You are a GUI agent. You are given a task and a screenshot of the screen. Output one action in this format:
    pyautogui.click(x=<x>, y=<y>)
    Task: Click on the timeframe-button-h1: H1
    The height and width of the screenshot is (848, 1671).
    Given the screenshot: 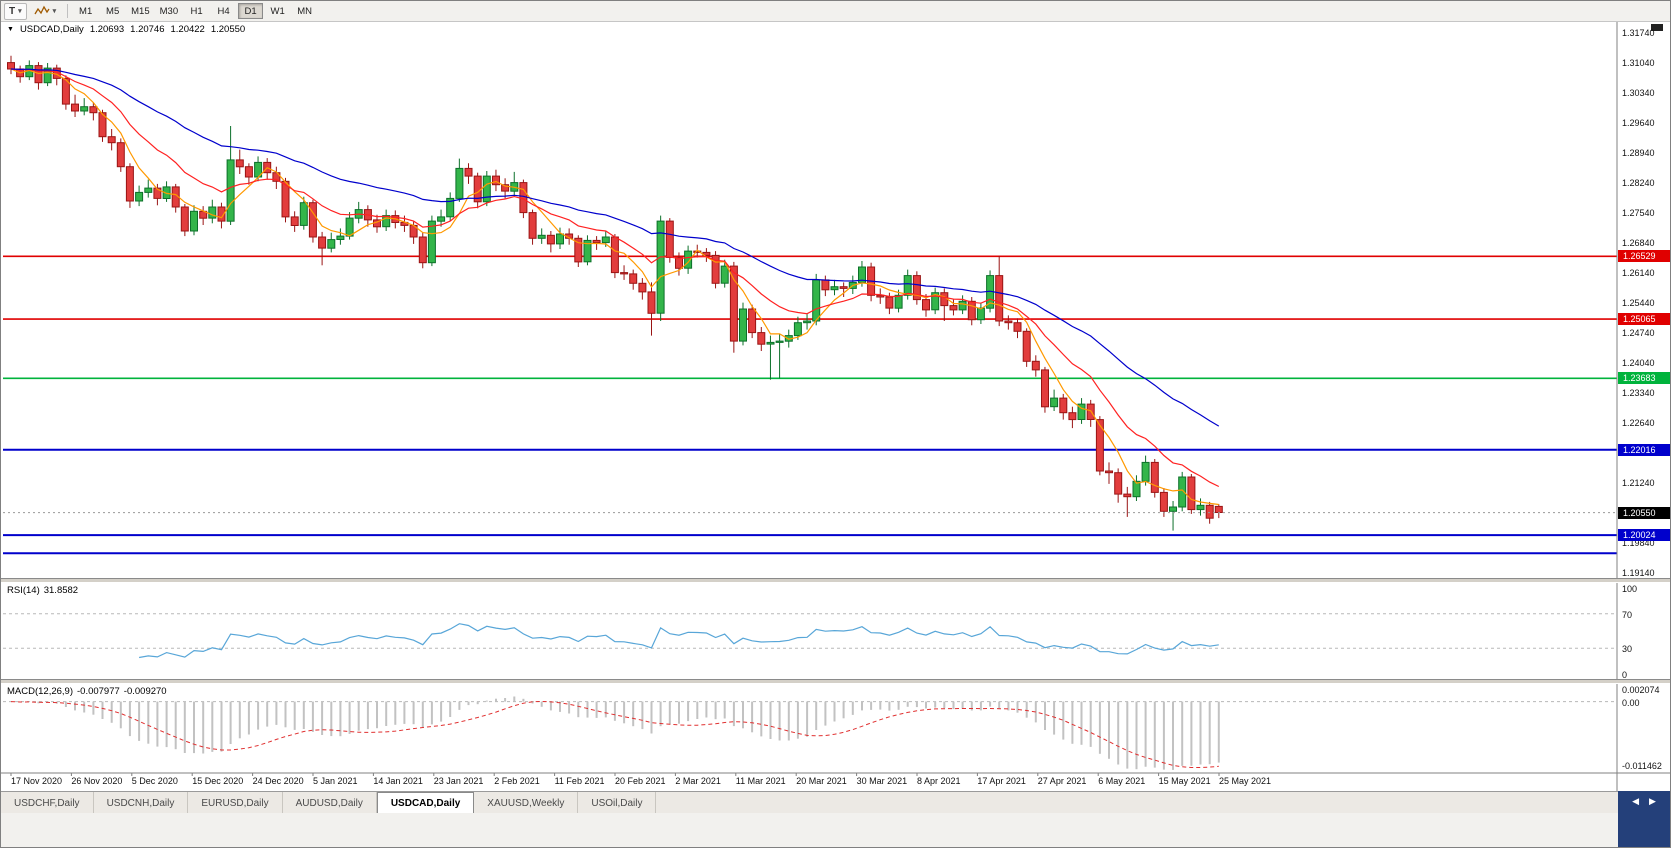 What is the action you would take?
    pyautogui.click(x=196, y=11)
    